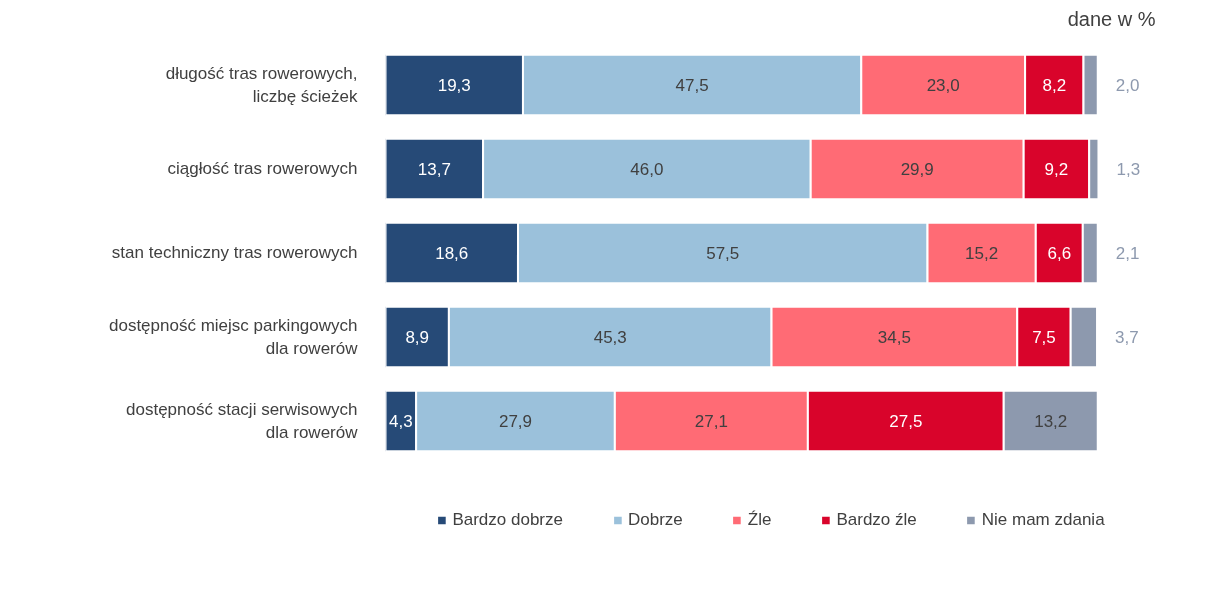 This screenshot has height=609, width=1205. What do you see at coordinates (1128, 169) in the screenshot?
I see `data-label: 1,3` at bounding box center [1128, 169].